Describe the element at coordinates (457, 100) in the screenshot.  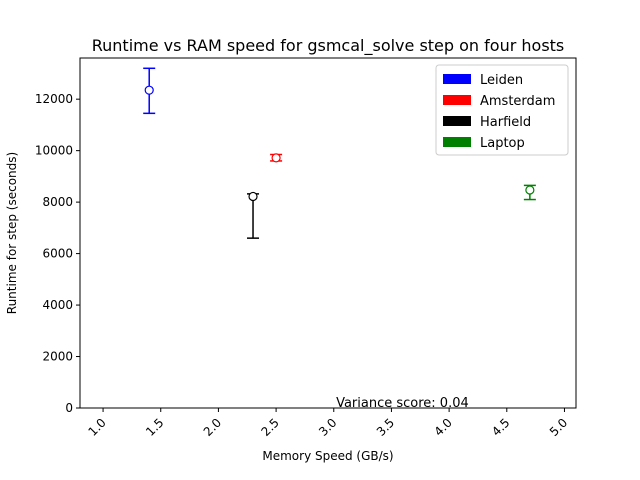
I see `legend-swatch-amsterdam` at that location.